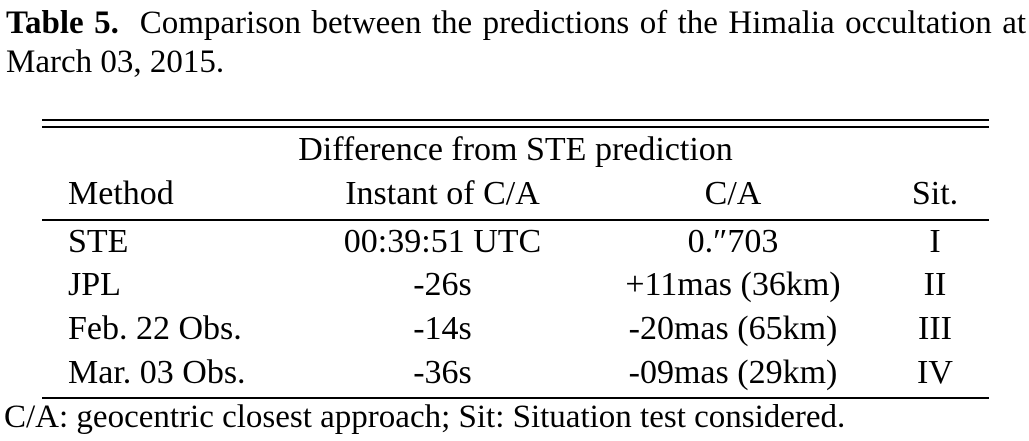  What do you see at coordinates (442, 241) in the screenshot?
I see `table-cell-instant: 00:39:51 UTC` at bounding box center [442, 241].